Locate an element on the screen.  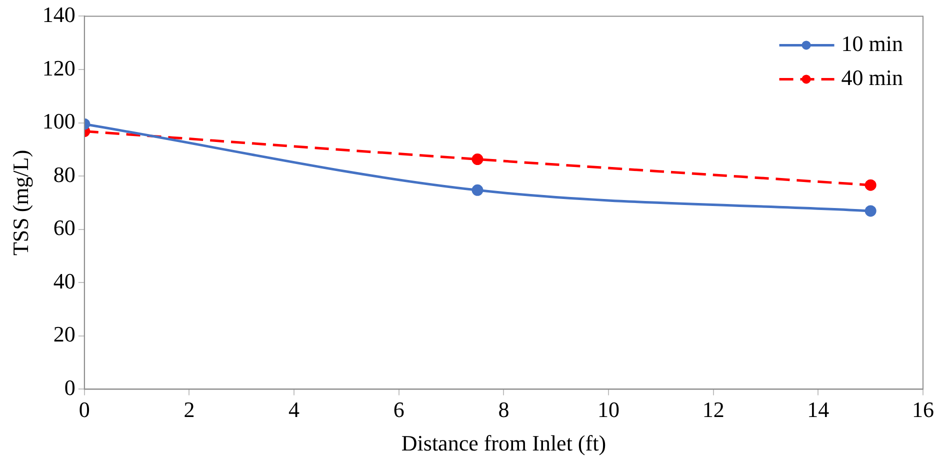
x-tick-label: 10 is located at coordinates (609, 409).